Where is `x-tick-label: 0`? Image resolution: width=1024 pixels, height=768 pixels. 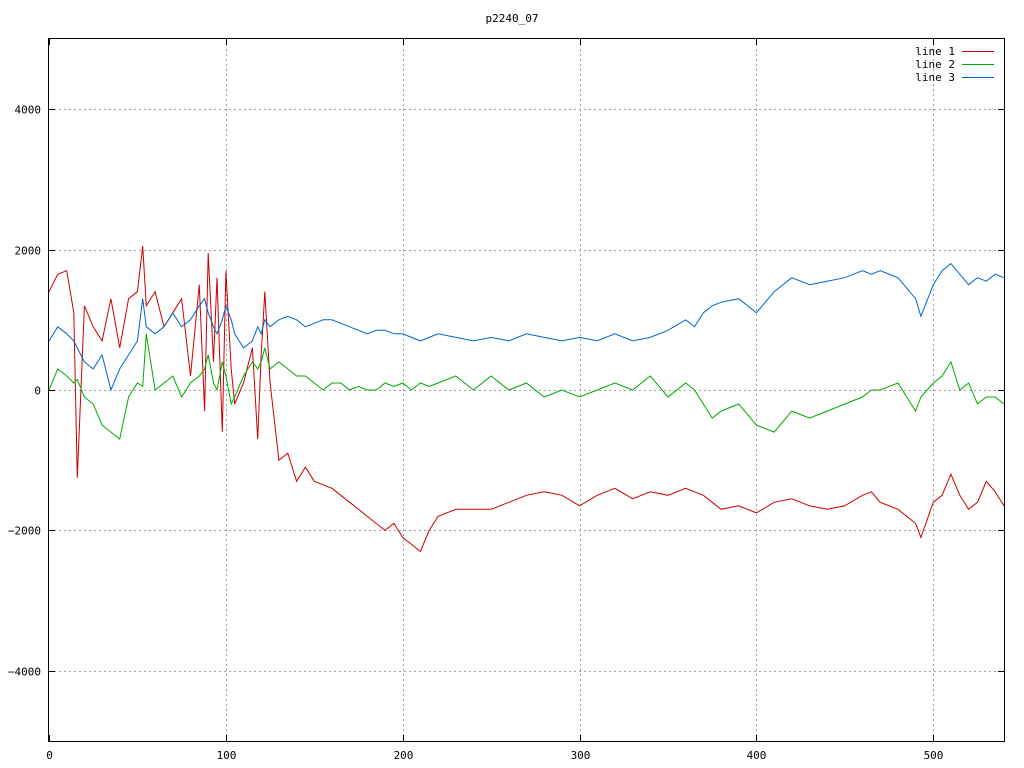
x-tick-label: 0 is located at coordinates (49, 755).